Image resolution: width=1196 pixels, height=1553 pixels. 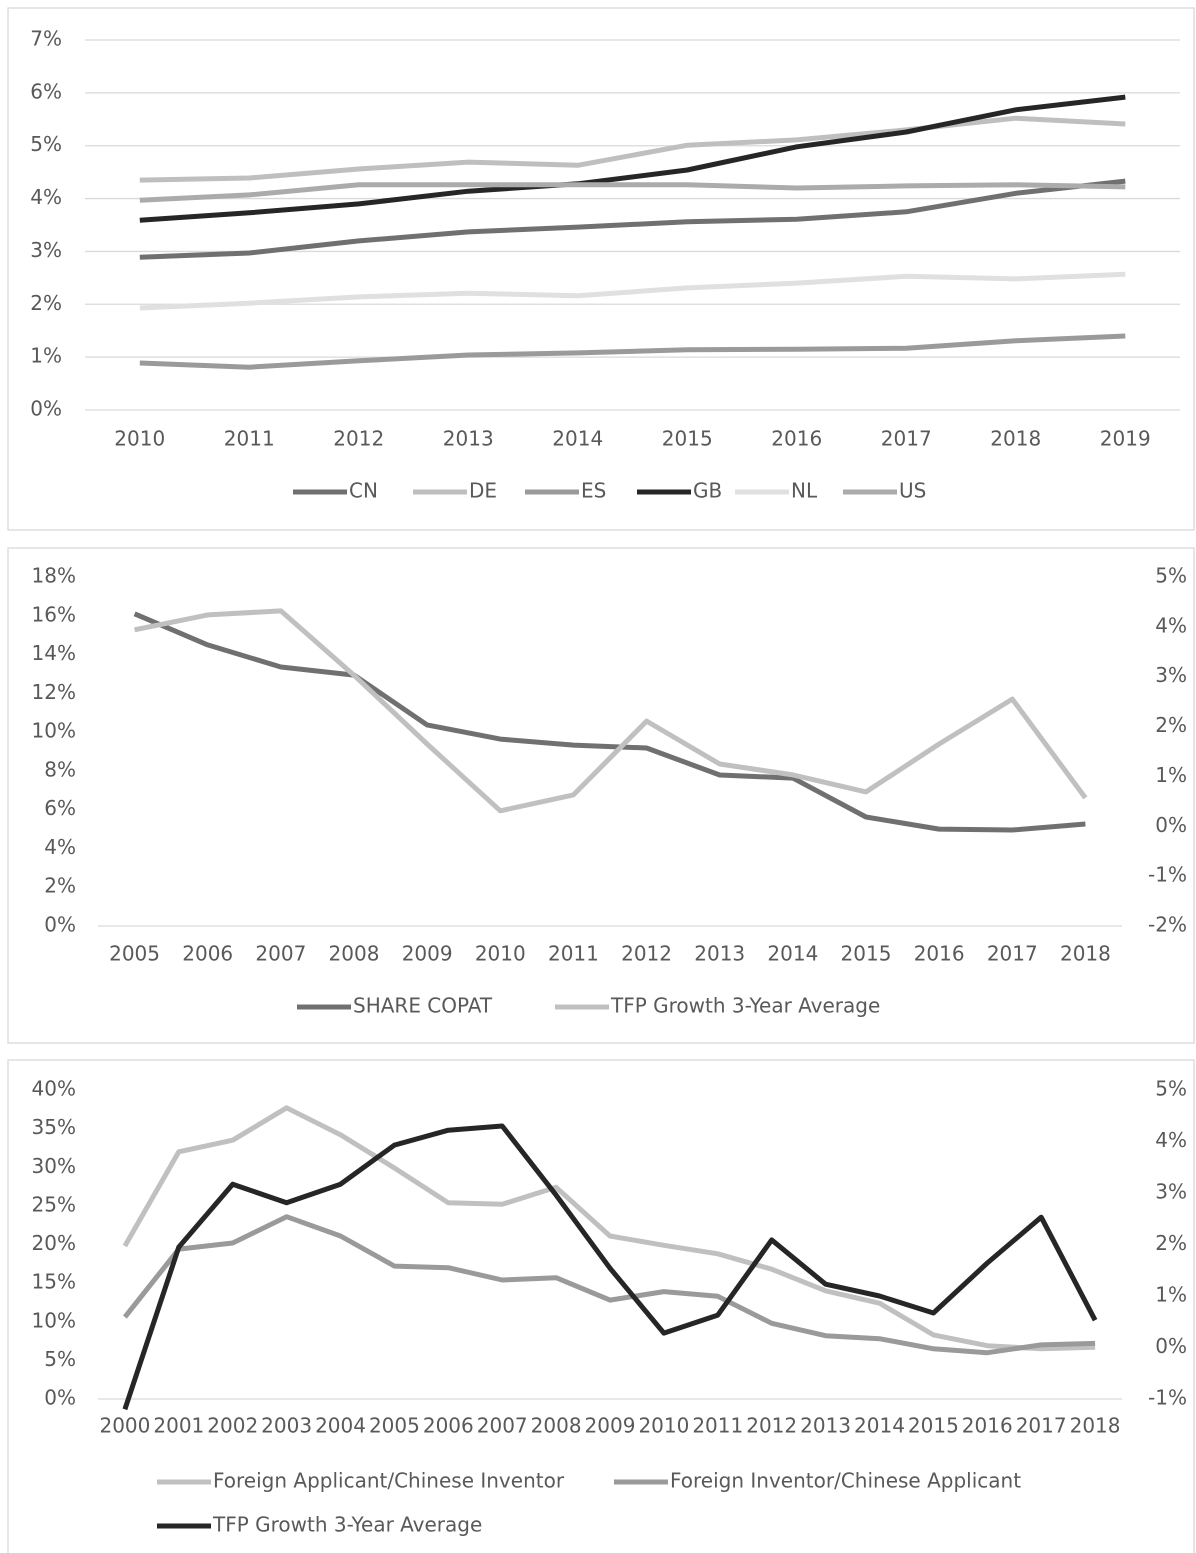 What do you see at coordinates (427, 954) in the screenshot?
I see `x-tick-label: 2009` at bounding box center [427, 954].